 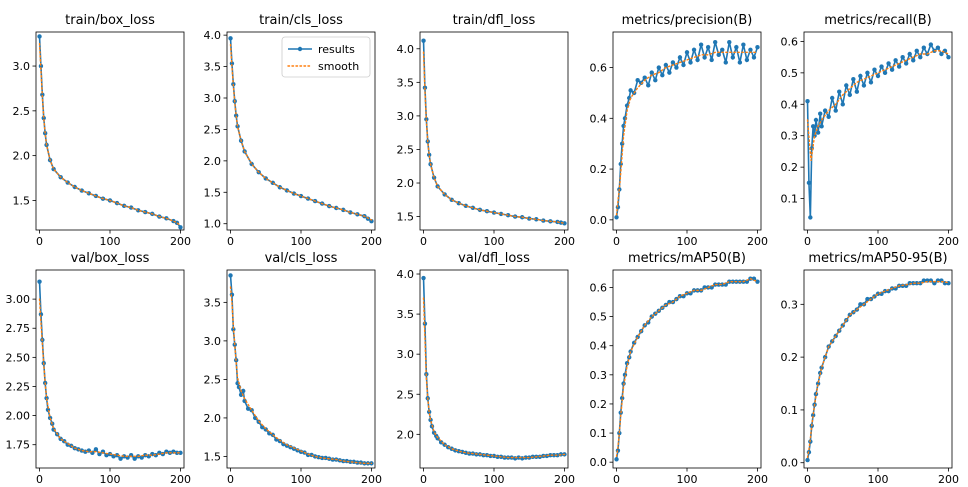 What do you see at coordinates (213, 224) in the screenshot?
I see `y-tick-label: 1.0` at bounding box center [213, 224].